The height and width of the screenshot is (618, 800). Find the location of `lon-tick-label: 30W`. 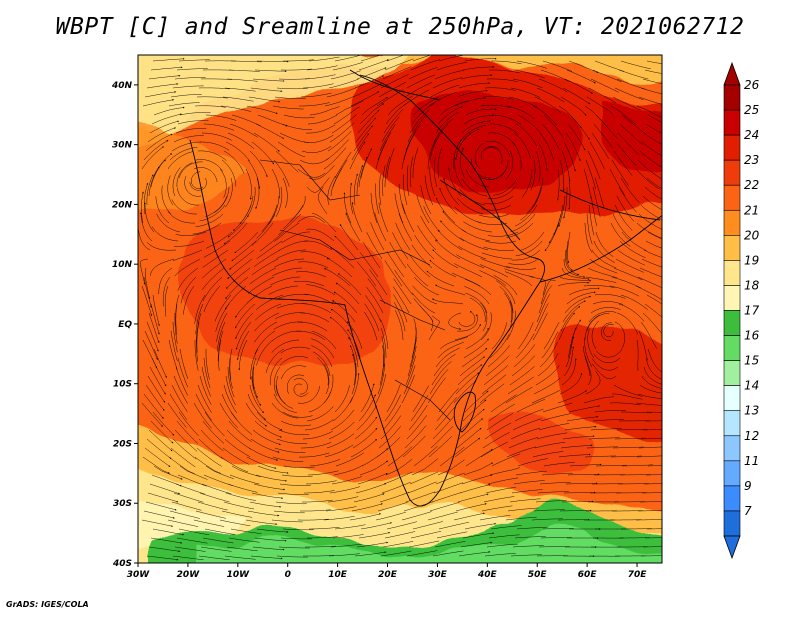

lon-tick-label: 30W is located at coordinates (139, 575).